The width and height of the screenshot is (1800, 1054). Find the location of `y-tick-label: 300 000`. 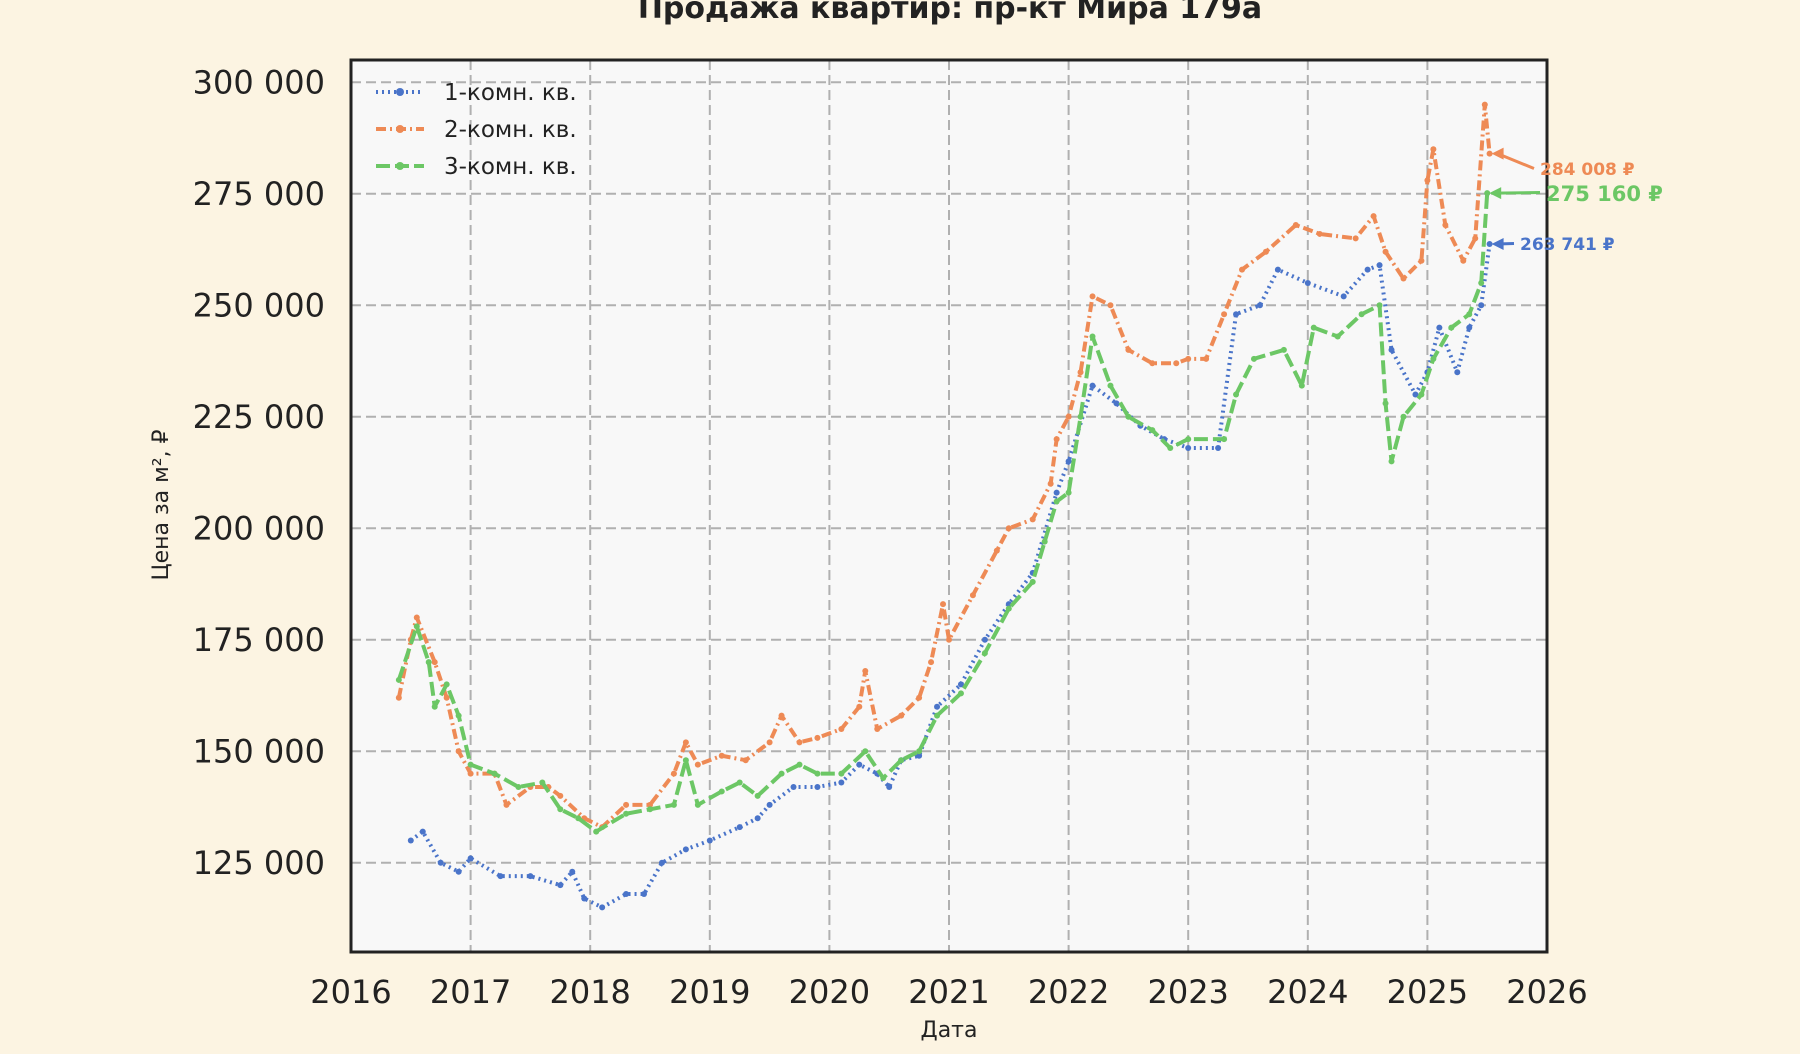

y-tick-label: 300 000 is located at coordinates (259, 82).